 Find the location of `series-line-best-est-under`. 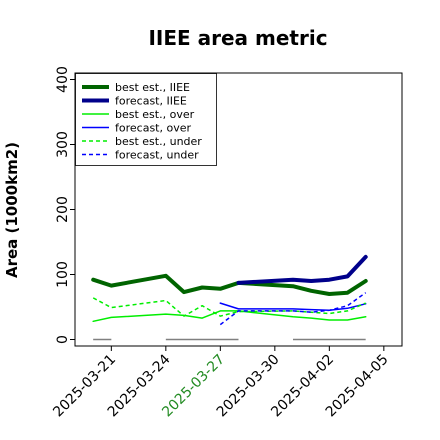

series-line-best-est-under is located at coordinates (229, 307).